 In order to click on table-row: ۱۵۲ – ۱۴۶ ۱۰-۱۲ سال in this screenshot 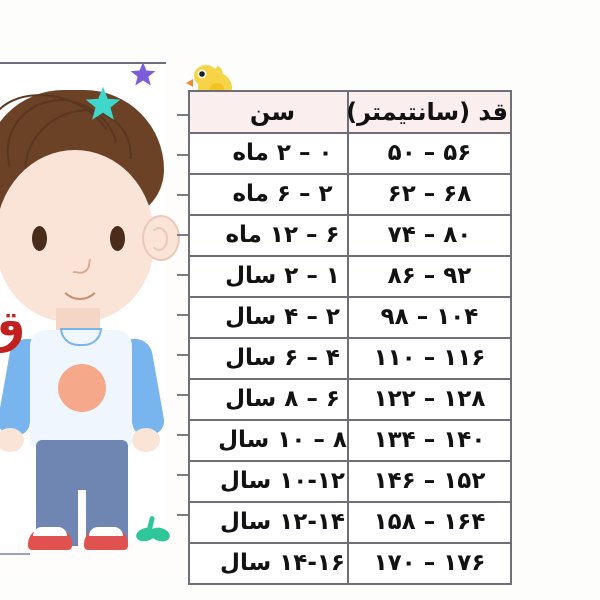, I will do `click(350, 481)`.